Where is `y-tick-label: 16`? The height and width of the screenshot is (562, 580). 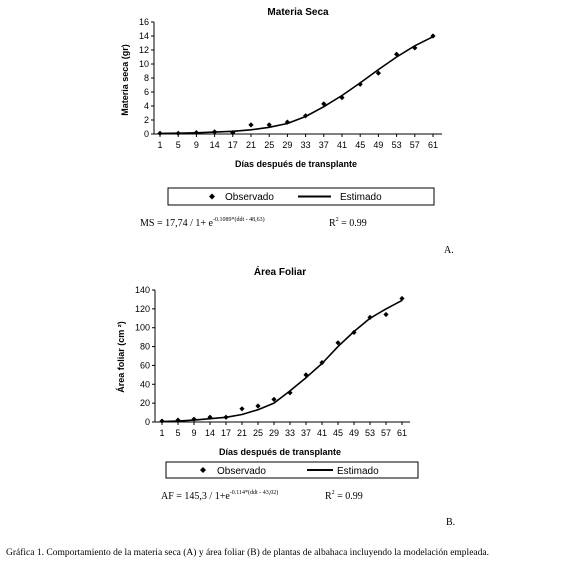
y-tick-label: 16 is located at coordinates (144, 22).